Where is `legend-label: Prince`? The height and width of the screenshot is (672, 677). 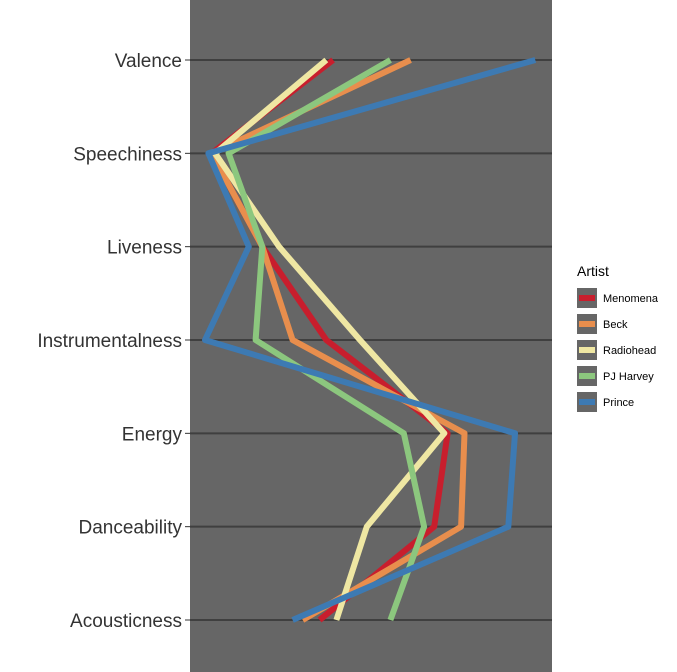 legend-label: Prince is located at coordinates (618, 403).